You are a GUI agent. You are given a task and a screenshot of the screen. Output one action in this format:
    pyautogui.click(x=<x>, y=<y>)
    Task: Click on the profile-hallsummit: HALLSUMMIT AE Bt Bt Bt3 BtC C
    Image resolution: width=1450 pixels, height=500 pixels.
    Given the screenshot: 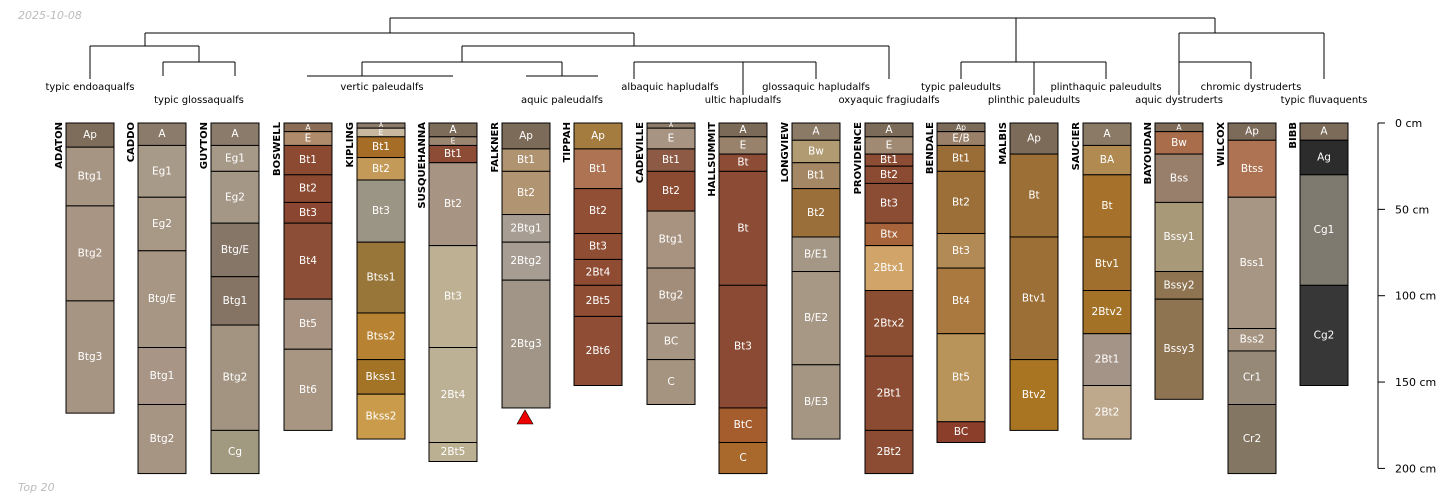 What is the action you would take?
    pyautogui.click(x=737, y=298)
    